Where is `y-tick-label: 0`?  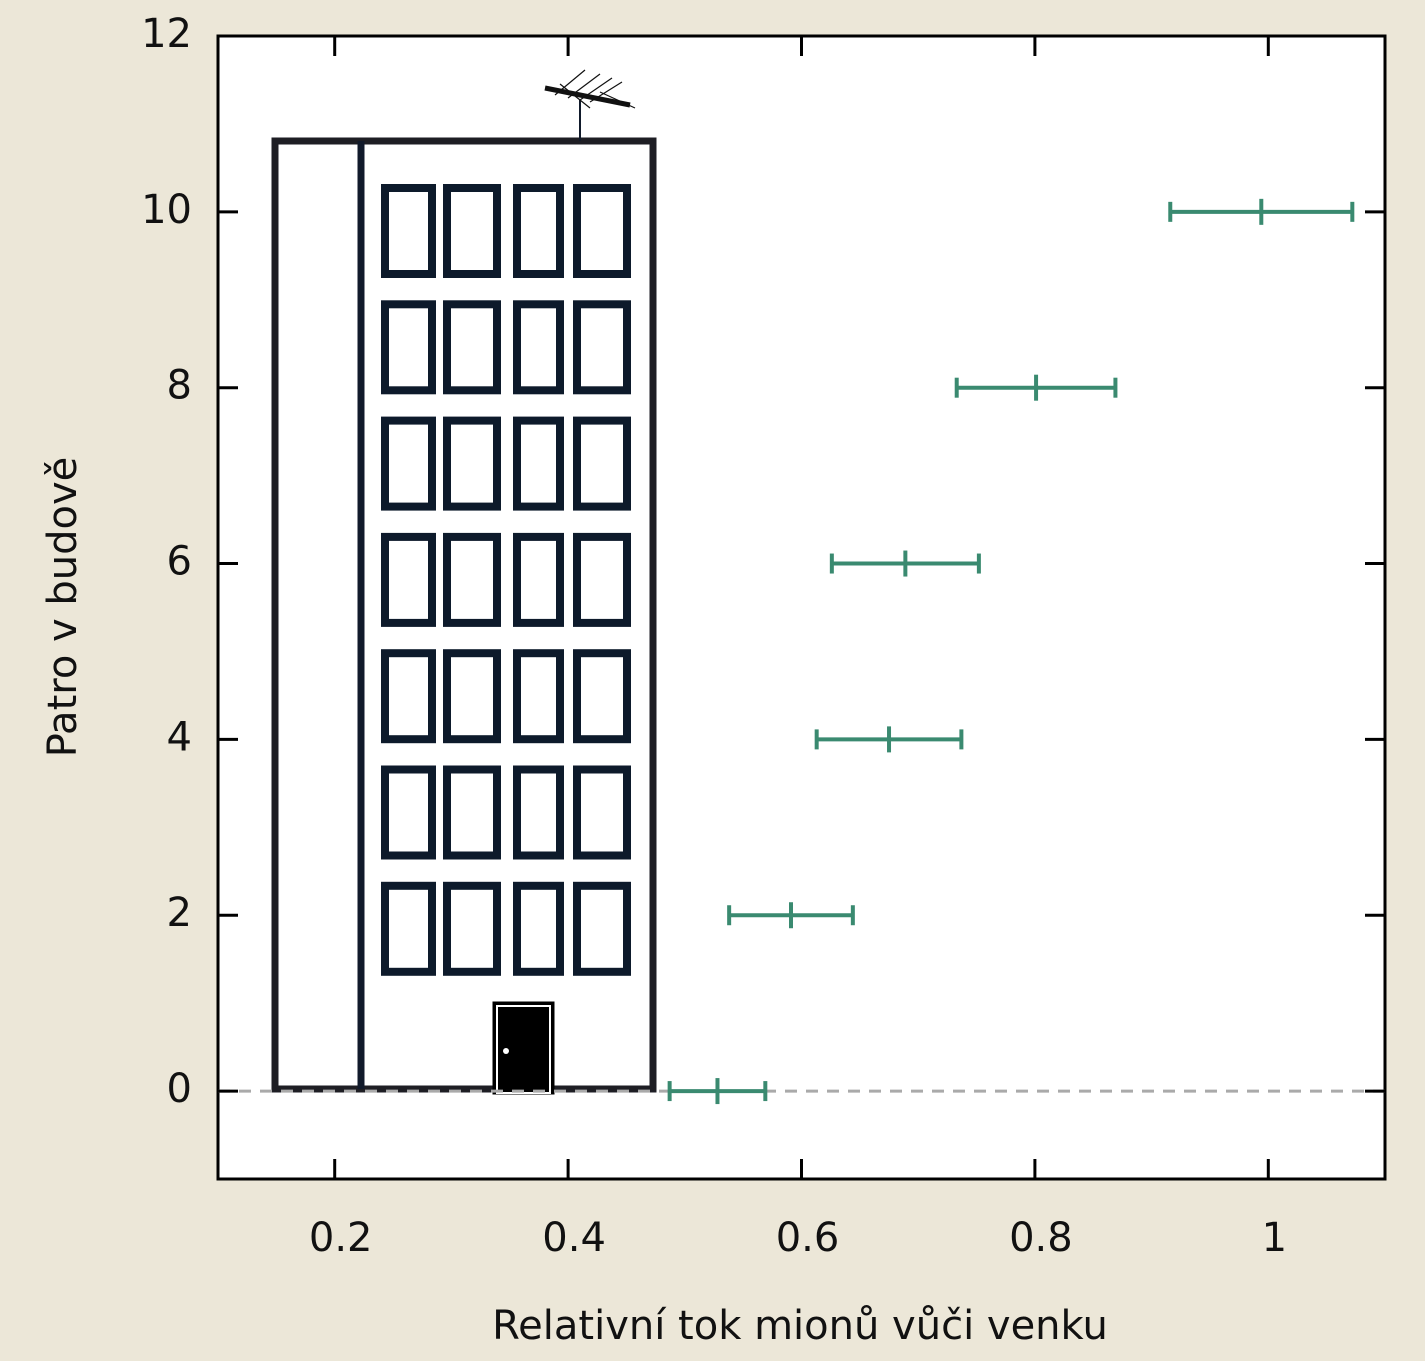 y-tick-label: 0 is located at coordinates (179, 1089).